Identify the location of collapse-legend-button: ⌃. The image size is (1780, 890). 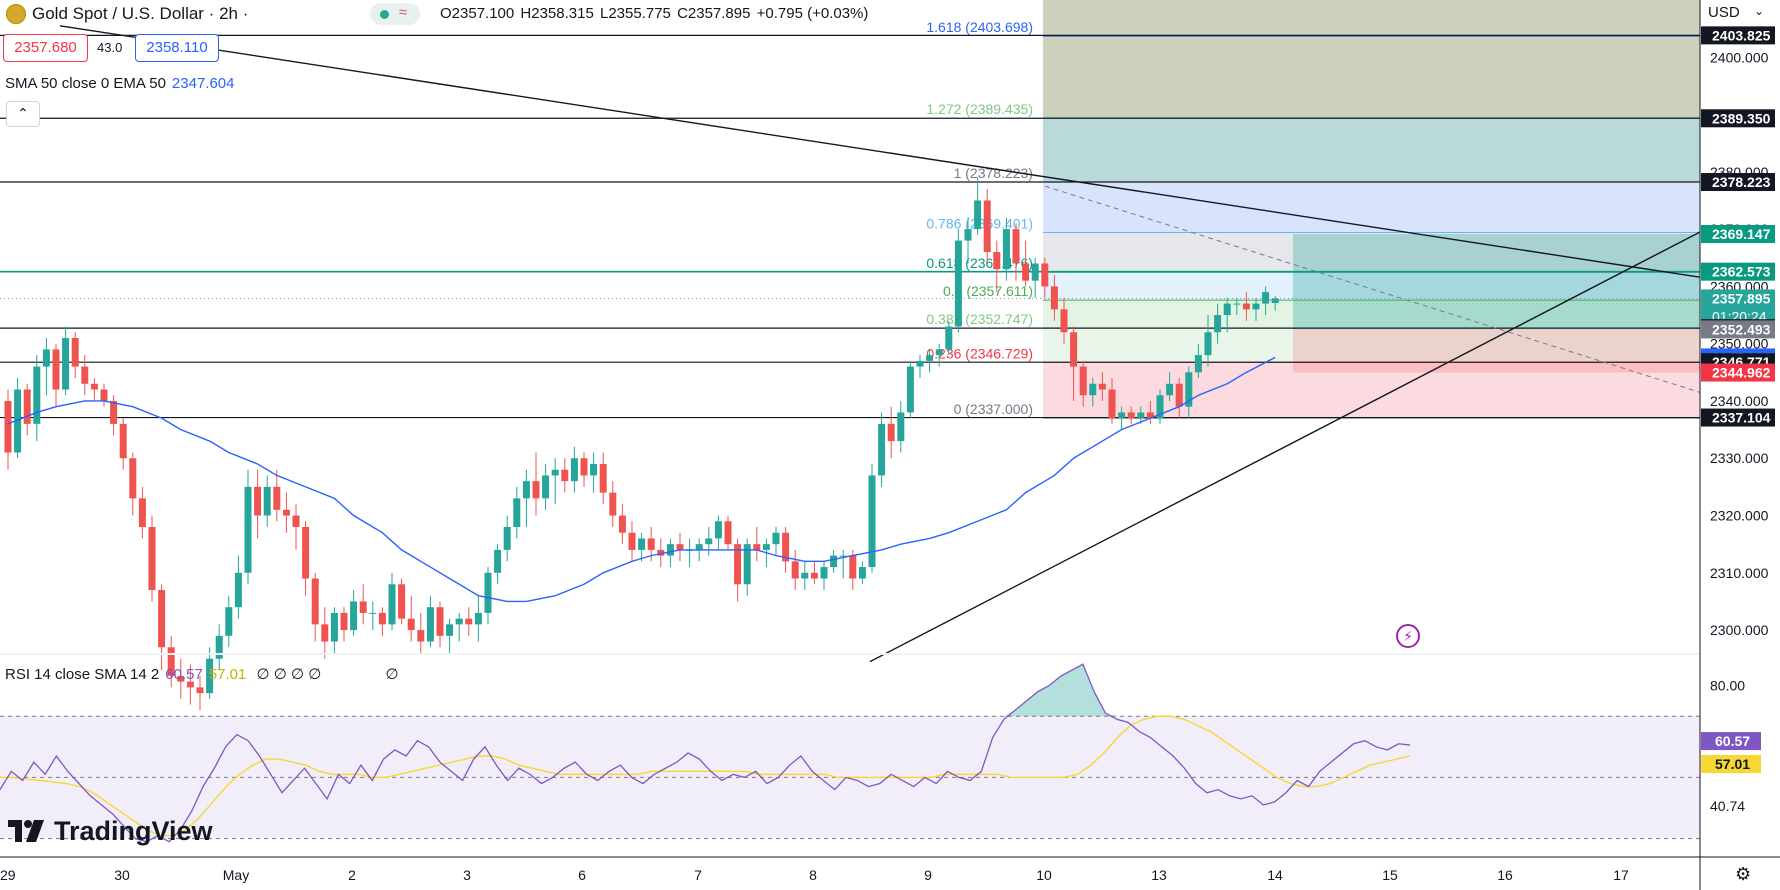
(23, 114).